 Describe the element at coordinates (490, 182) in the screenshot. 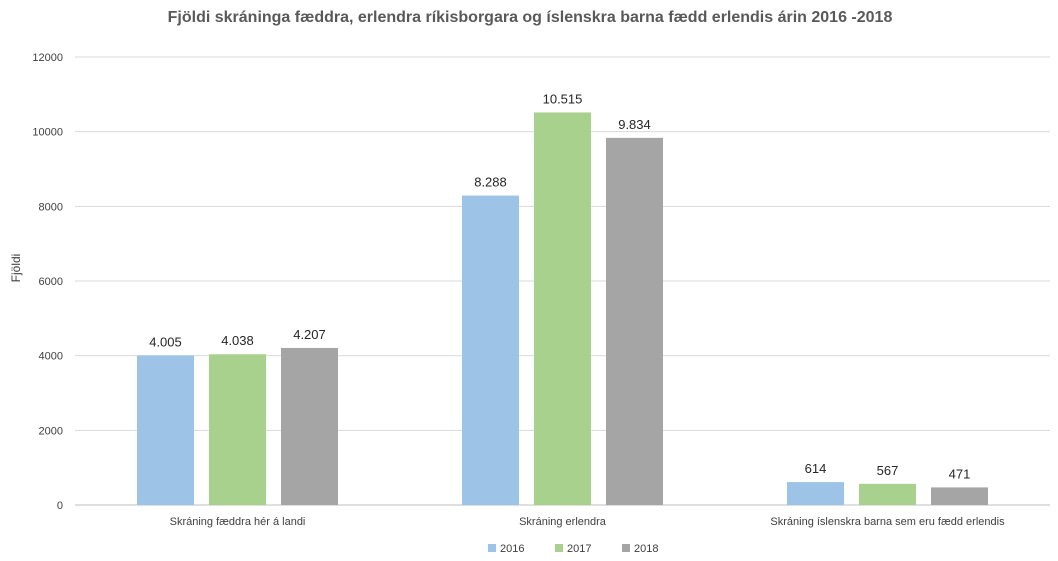

I see `data-label: 8.288` at that location.